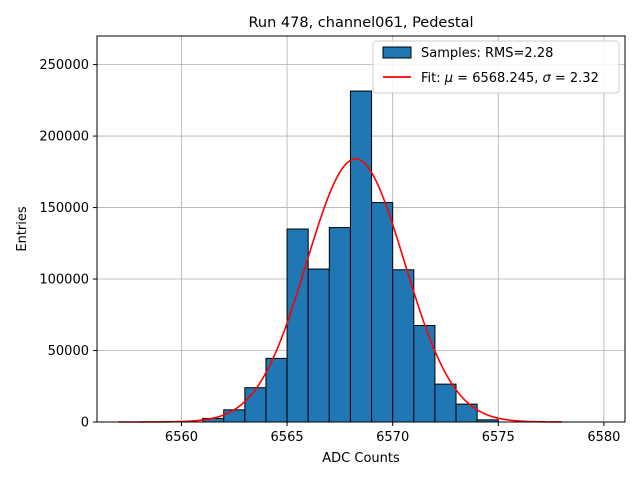  Describe the element at coordinates (181, 437) in the screenshot. I see `x-tick-label: 6560` at that location.